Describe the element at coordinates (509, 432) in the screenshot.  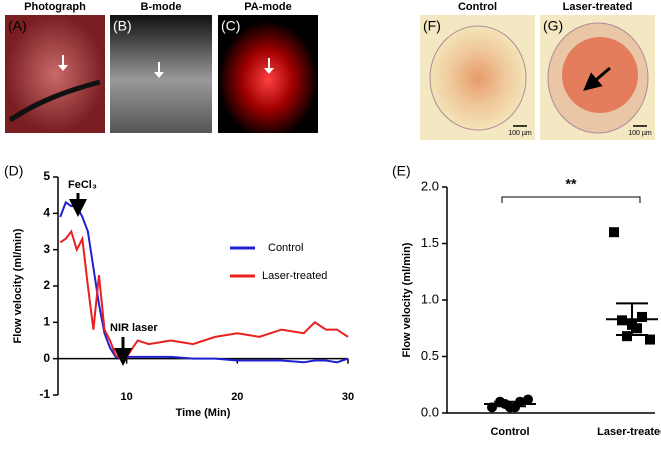
I see `x-tick-label: Control` at that location.